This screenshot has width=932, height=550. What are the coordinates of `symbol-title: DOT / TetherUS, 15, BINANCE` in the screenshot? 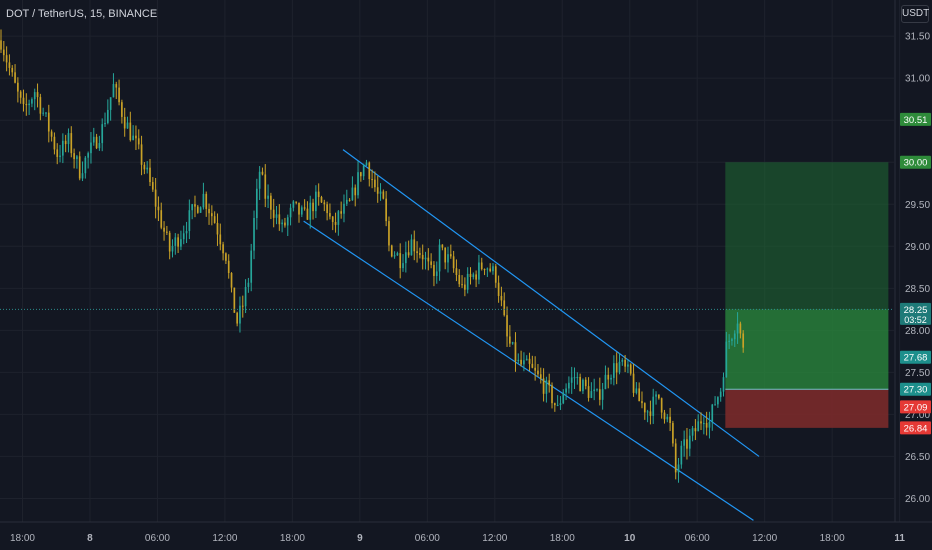 It's located at (82, 14).